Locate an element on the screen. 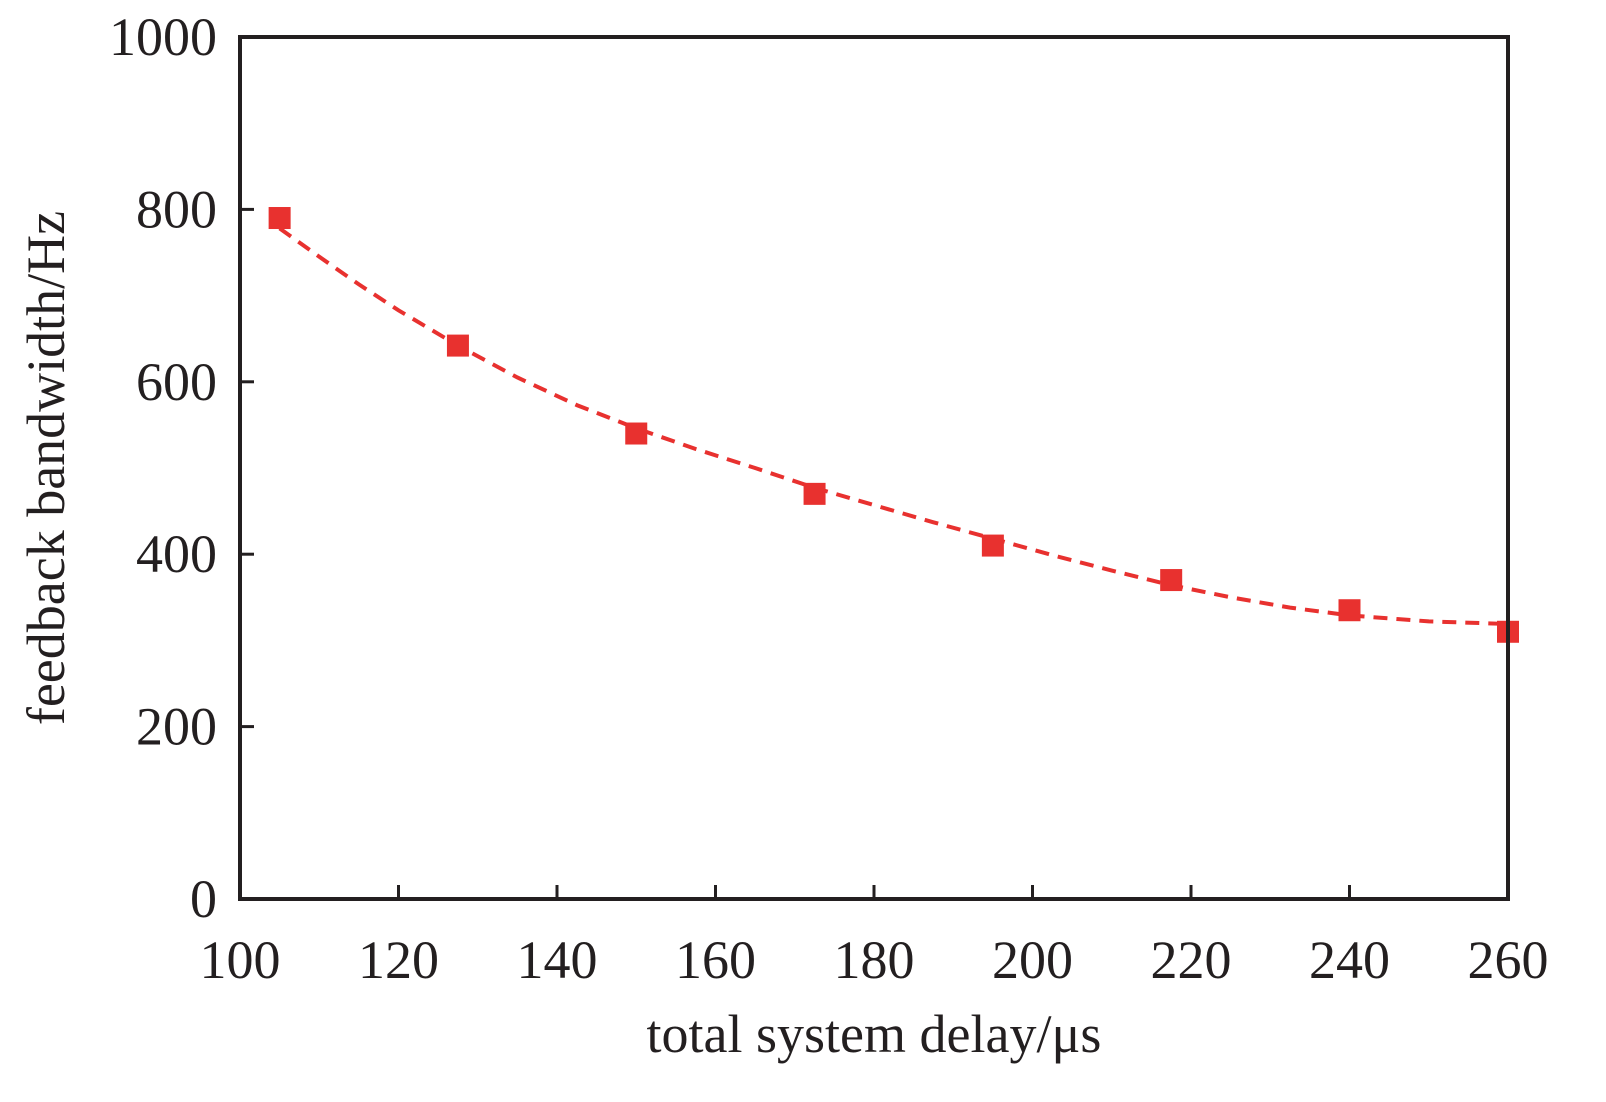 This screenshot has height=1102, width=1606. x-tick-labels: 100 120 140 160 180 200 220 240 260 is located at coordinates (874, 960).